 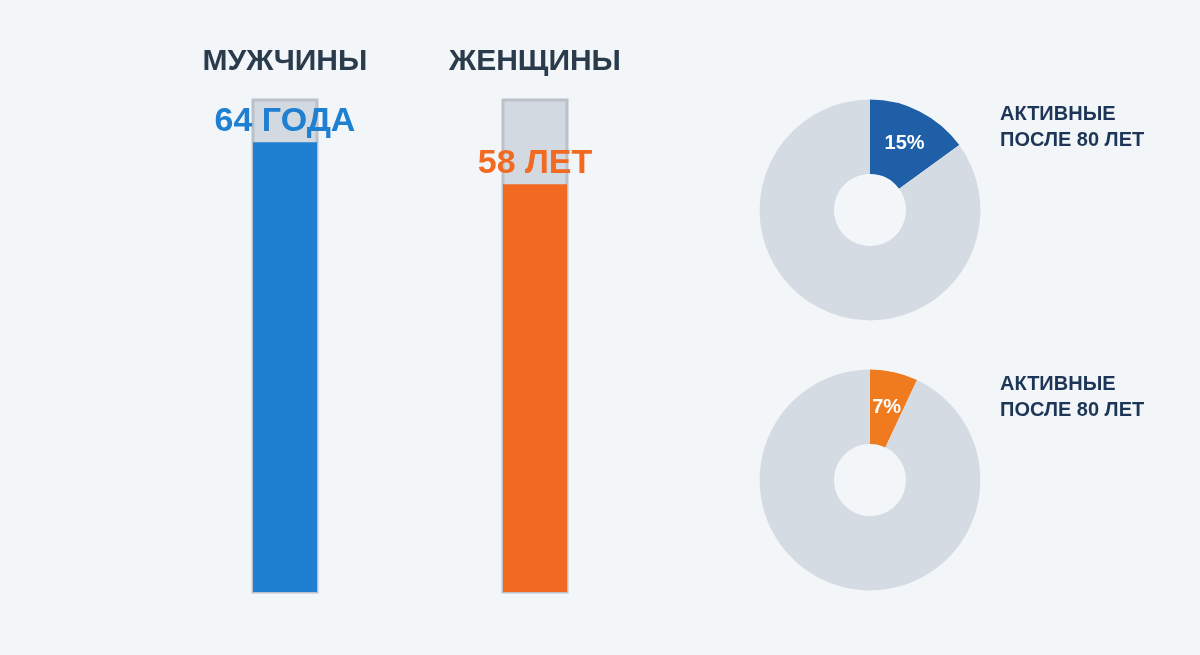 What do you see at coordinates (534, 59) in the screenshot?
I see `x-tick-label: ЖЕНЩИНЫ` at bounding box center [534, 59].